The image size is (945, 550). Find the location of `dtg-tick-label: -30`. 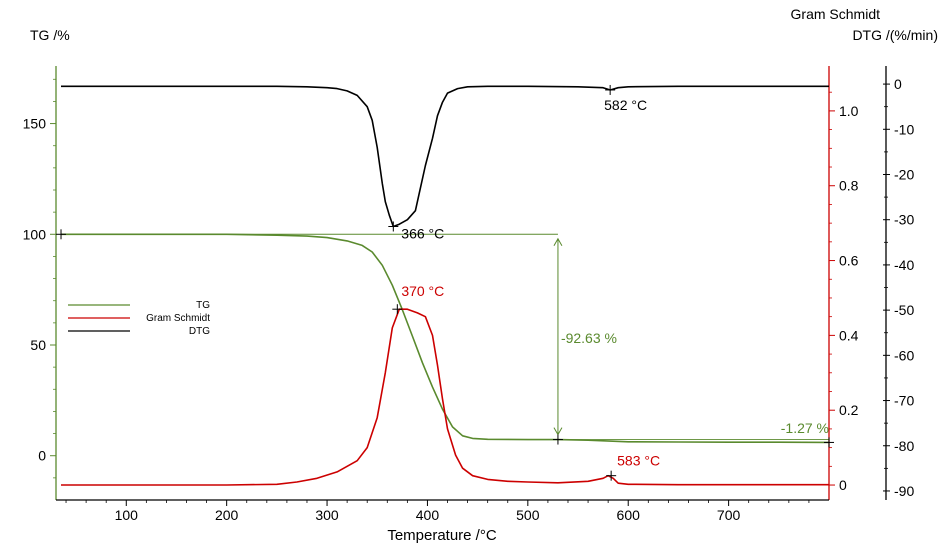

dtg-tick-label: -30 is located at coordinates (904, 220).